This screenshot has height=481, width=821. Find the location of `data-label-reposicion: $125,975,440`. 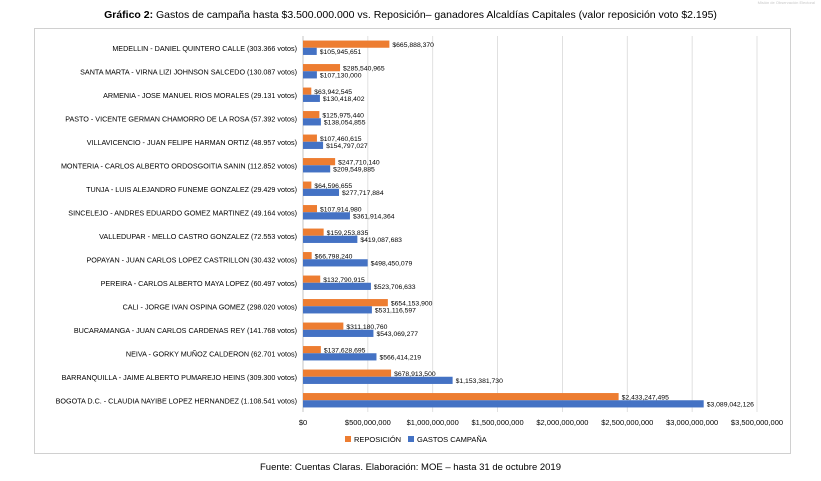

data-label-reposicion: $125,975,440 is located at coordinates (343, 115).